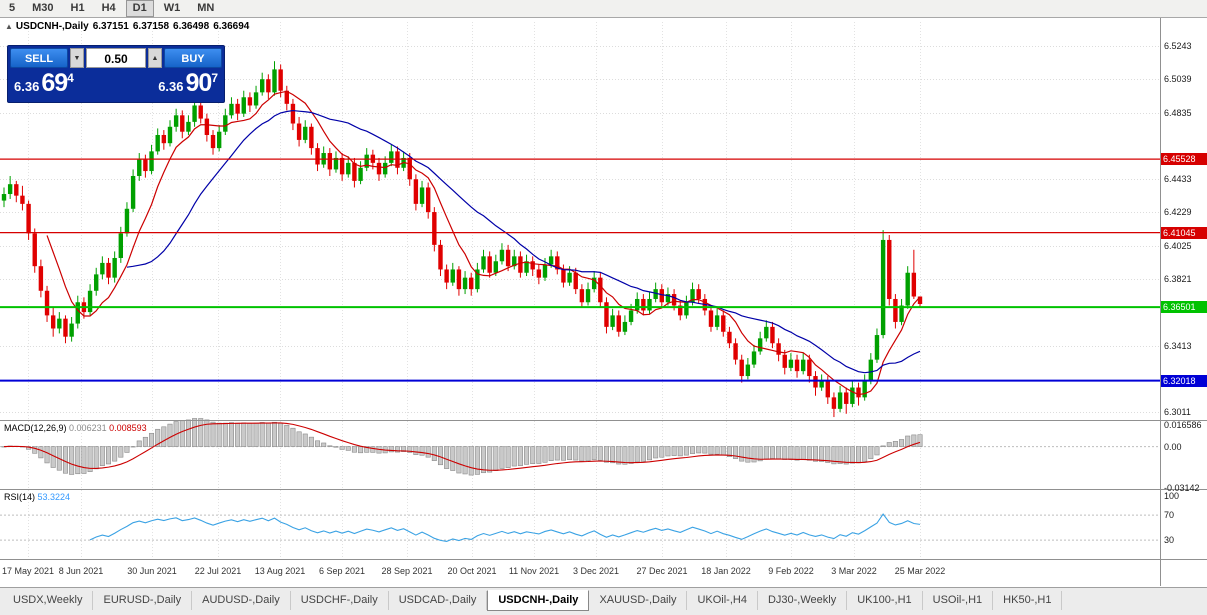  I want to click on price-axis-label: 6.3413, so click(1178, 346).